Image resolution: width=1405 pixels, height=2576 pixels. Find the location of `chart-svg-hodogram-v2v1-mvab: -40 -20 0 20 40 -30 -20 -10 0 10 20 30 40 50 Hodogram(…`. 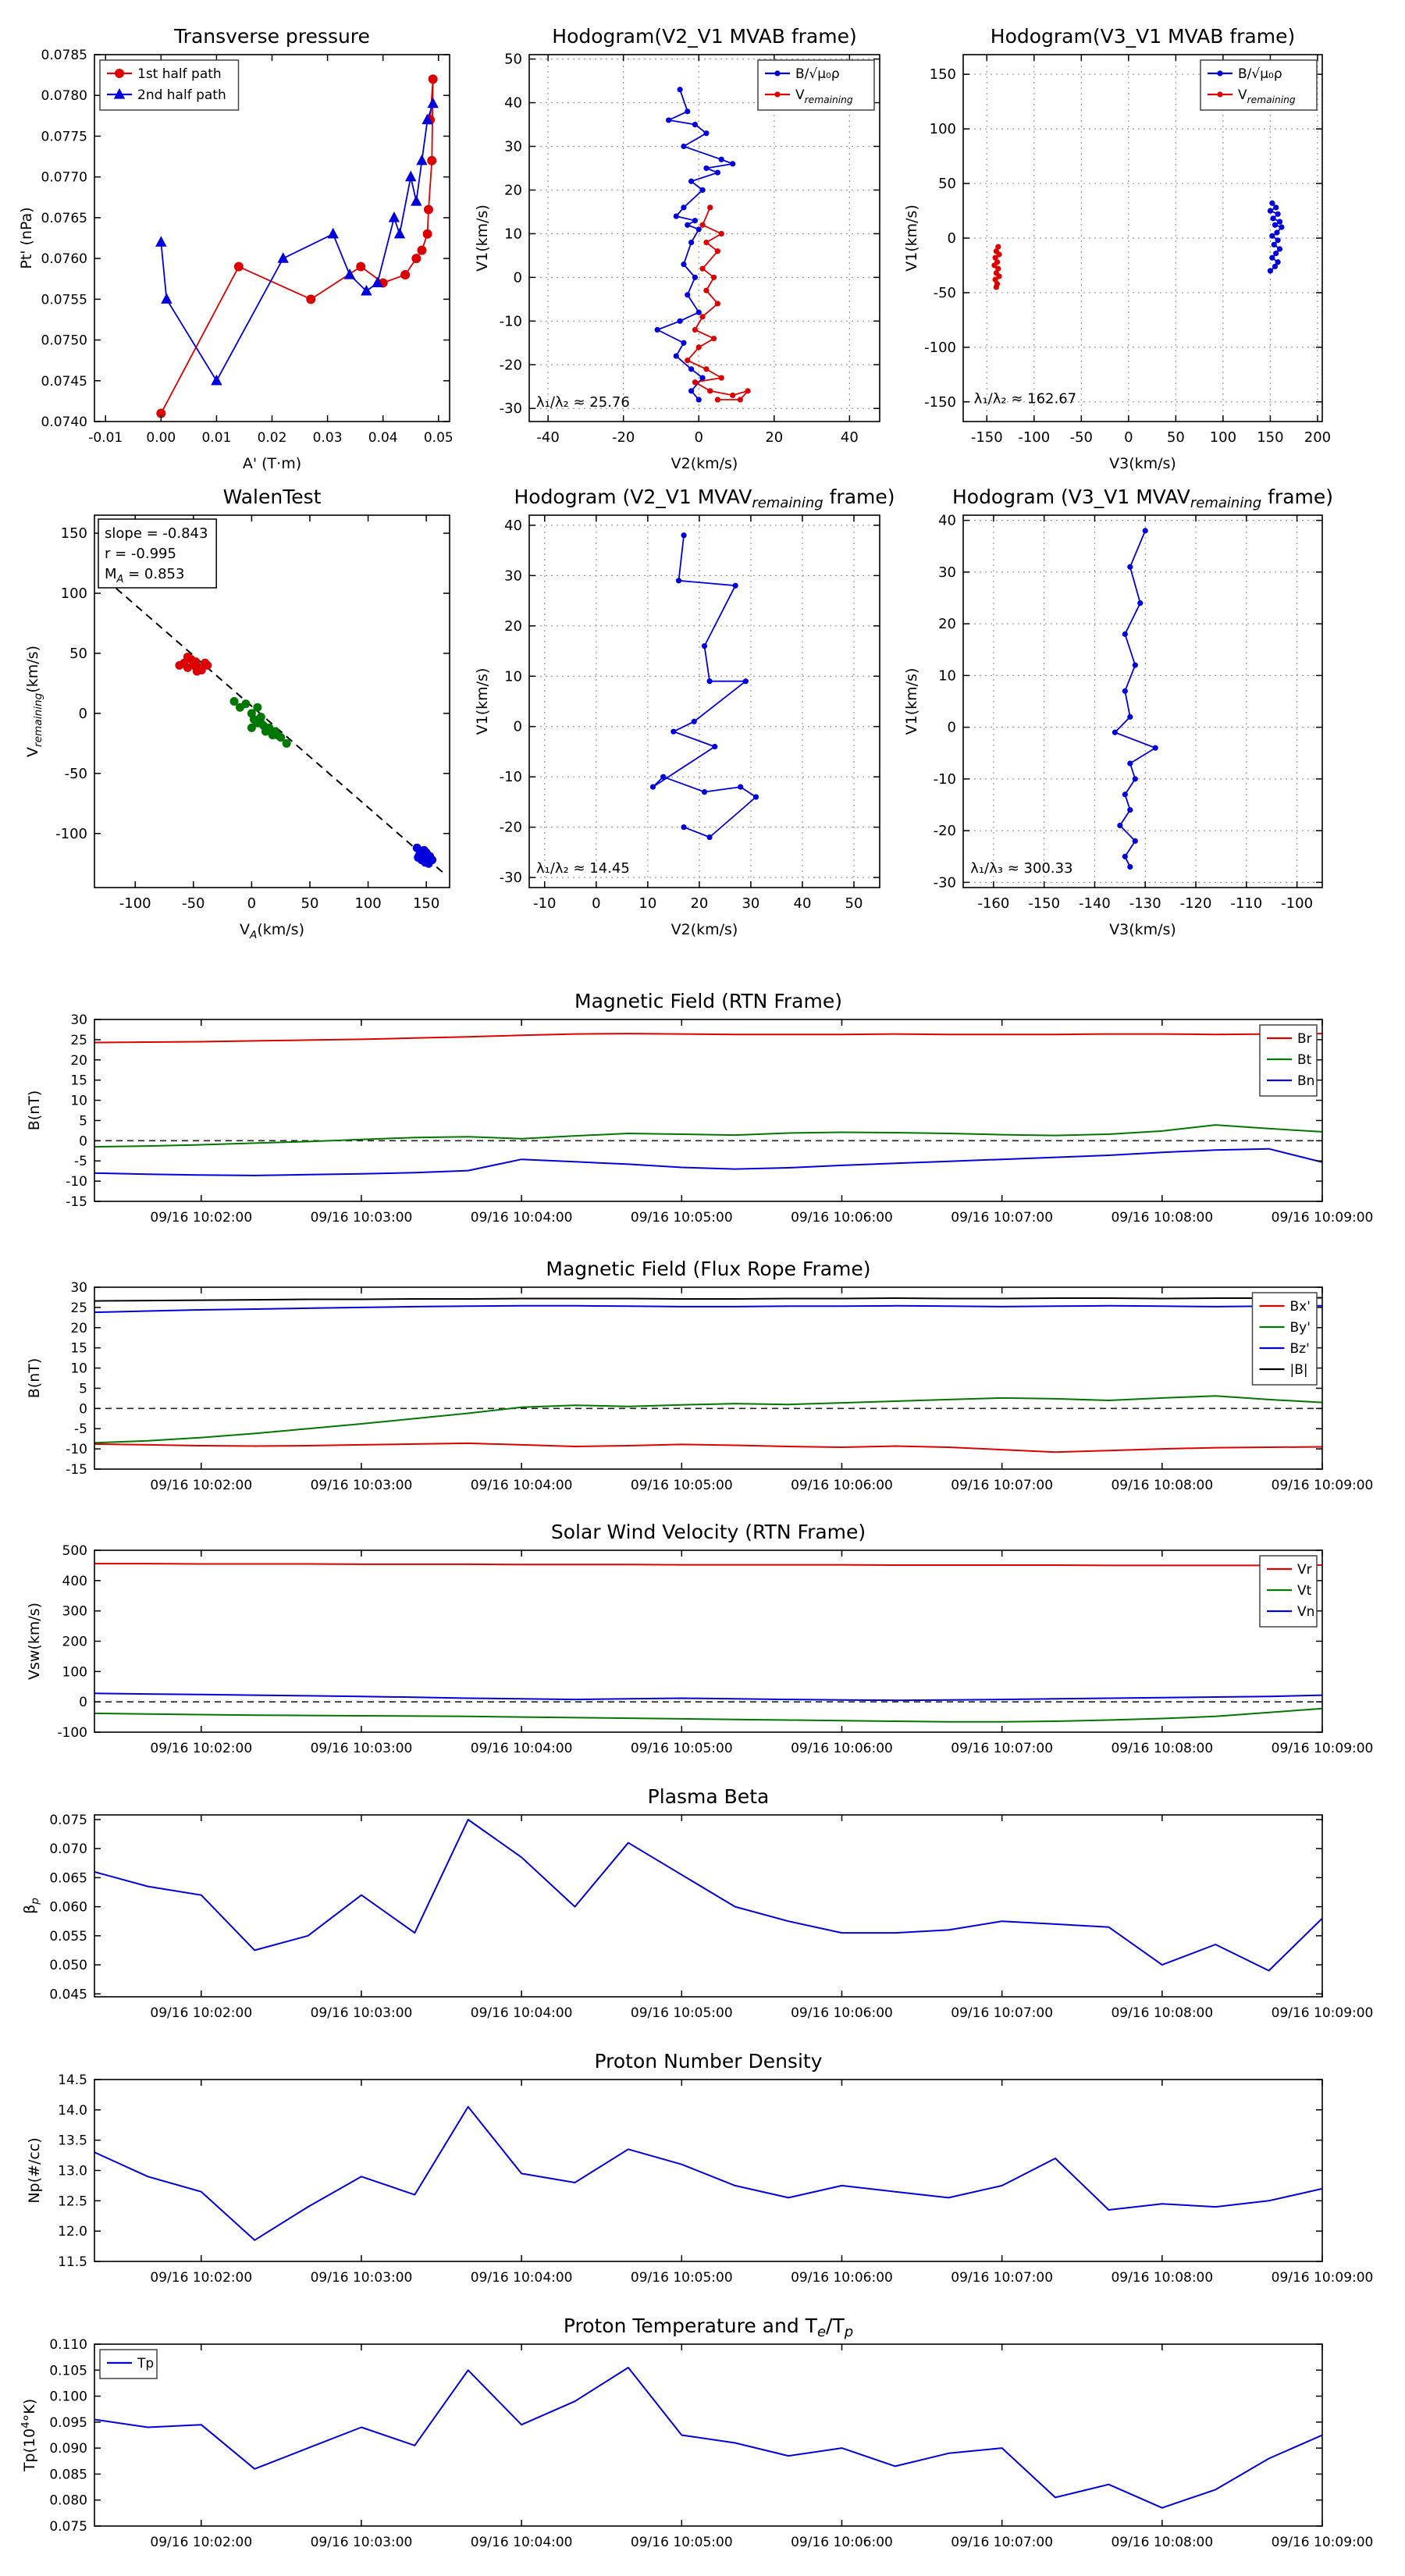

chart-svg-hodogram-v2v1-mvab: -40 -20 0 20 40 -30 -20 -10 0 10 20 30 40 50 Hodogram(… is located at coordinates (677, 248).